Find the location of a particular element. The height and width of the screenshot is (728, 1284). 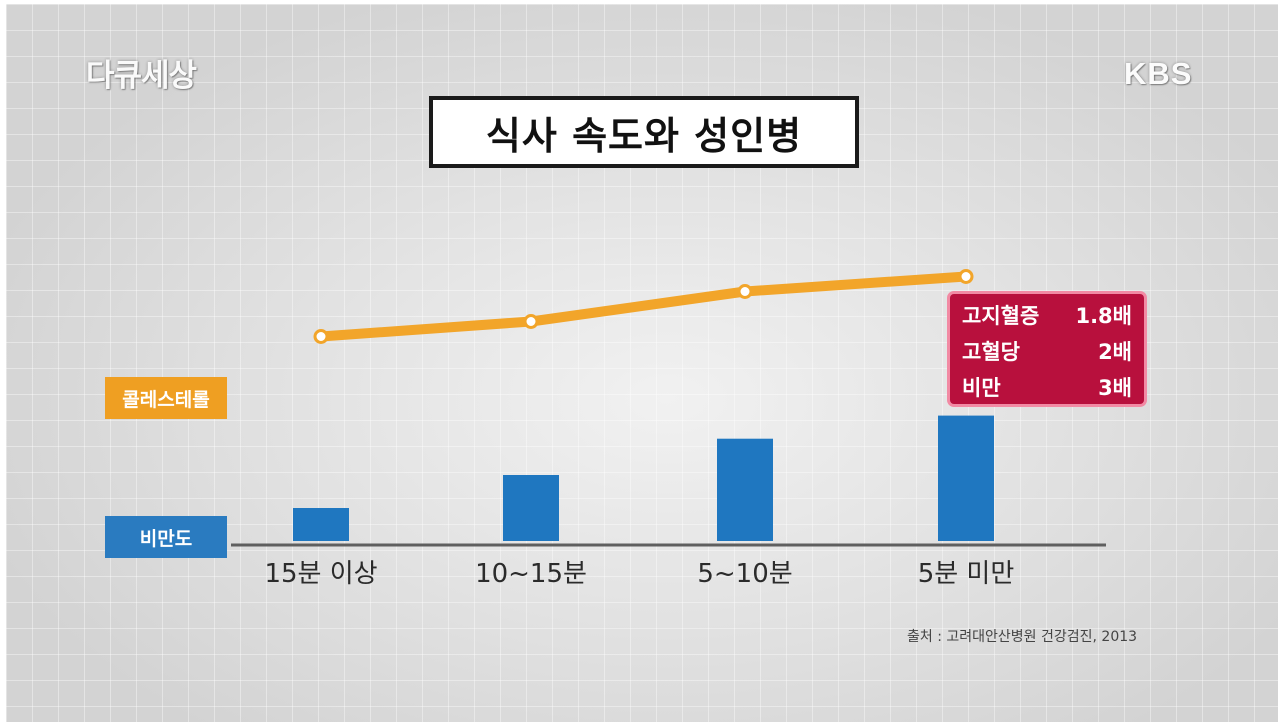

ratio-row: 비만 3배 is located at coordinates (1047, 387).